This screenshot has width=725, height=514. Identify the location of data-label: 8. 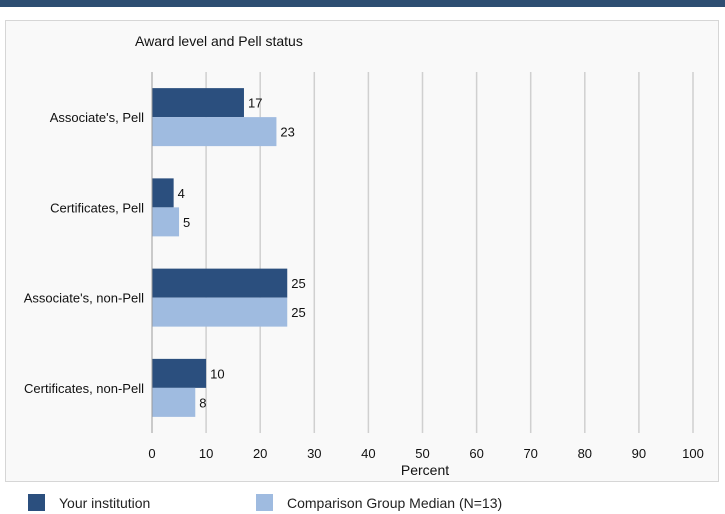
(202, 402).